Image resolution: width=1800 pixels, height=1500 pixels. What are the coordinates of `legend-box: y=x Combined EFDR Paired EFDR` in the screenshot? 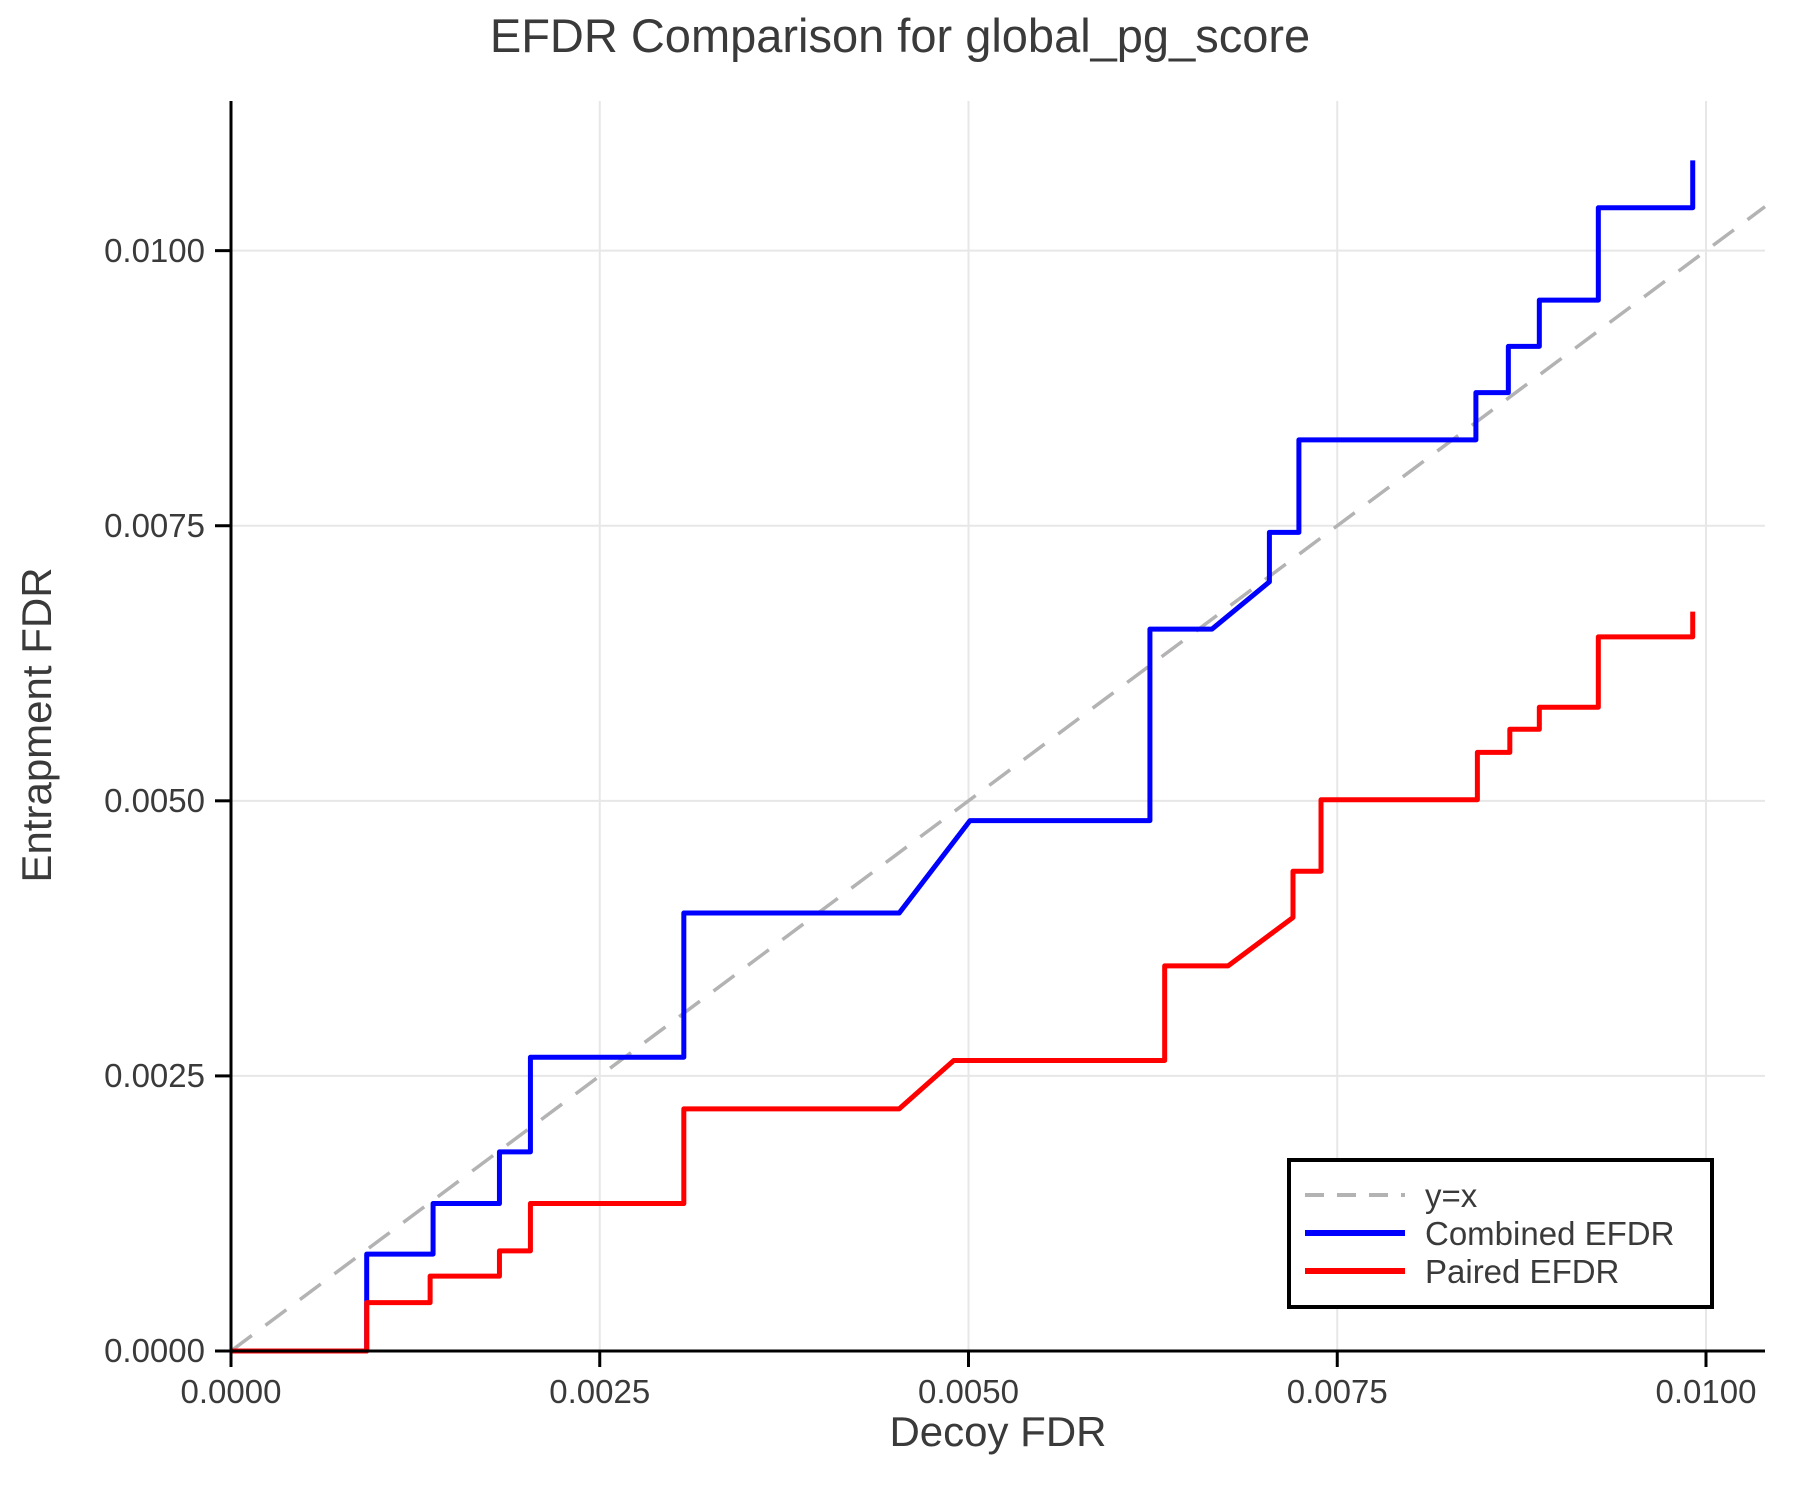 It's located at (1500, 1233).